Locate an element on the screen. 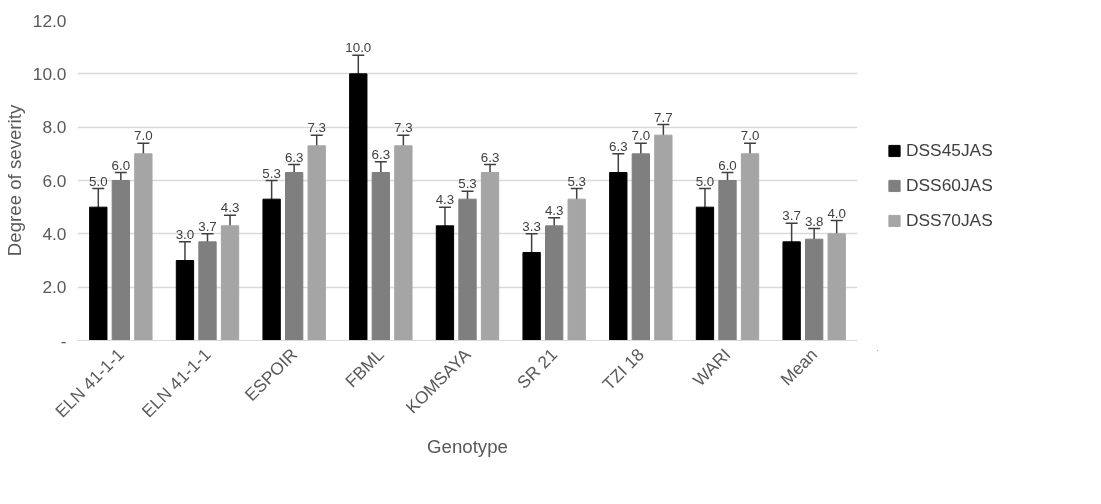 The width and height of the screenshot is (1101, 504). legend-label: DSS60JAS is located at coordinates (949, 185).